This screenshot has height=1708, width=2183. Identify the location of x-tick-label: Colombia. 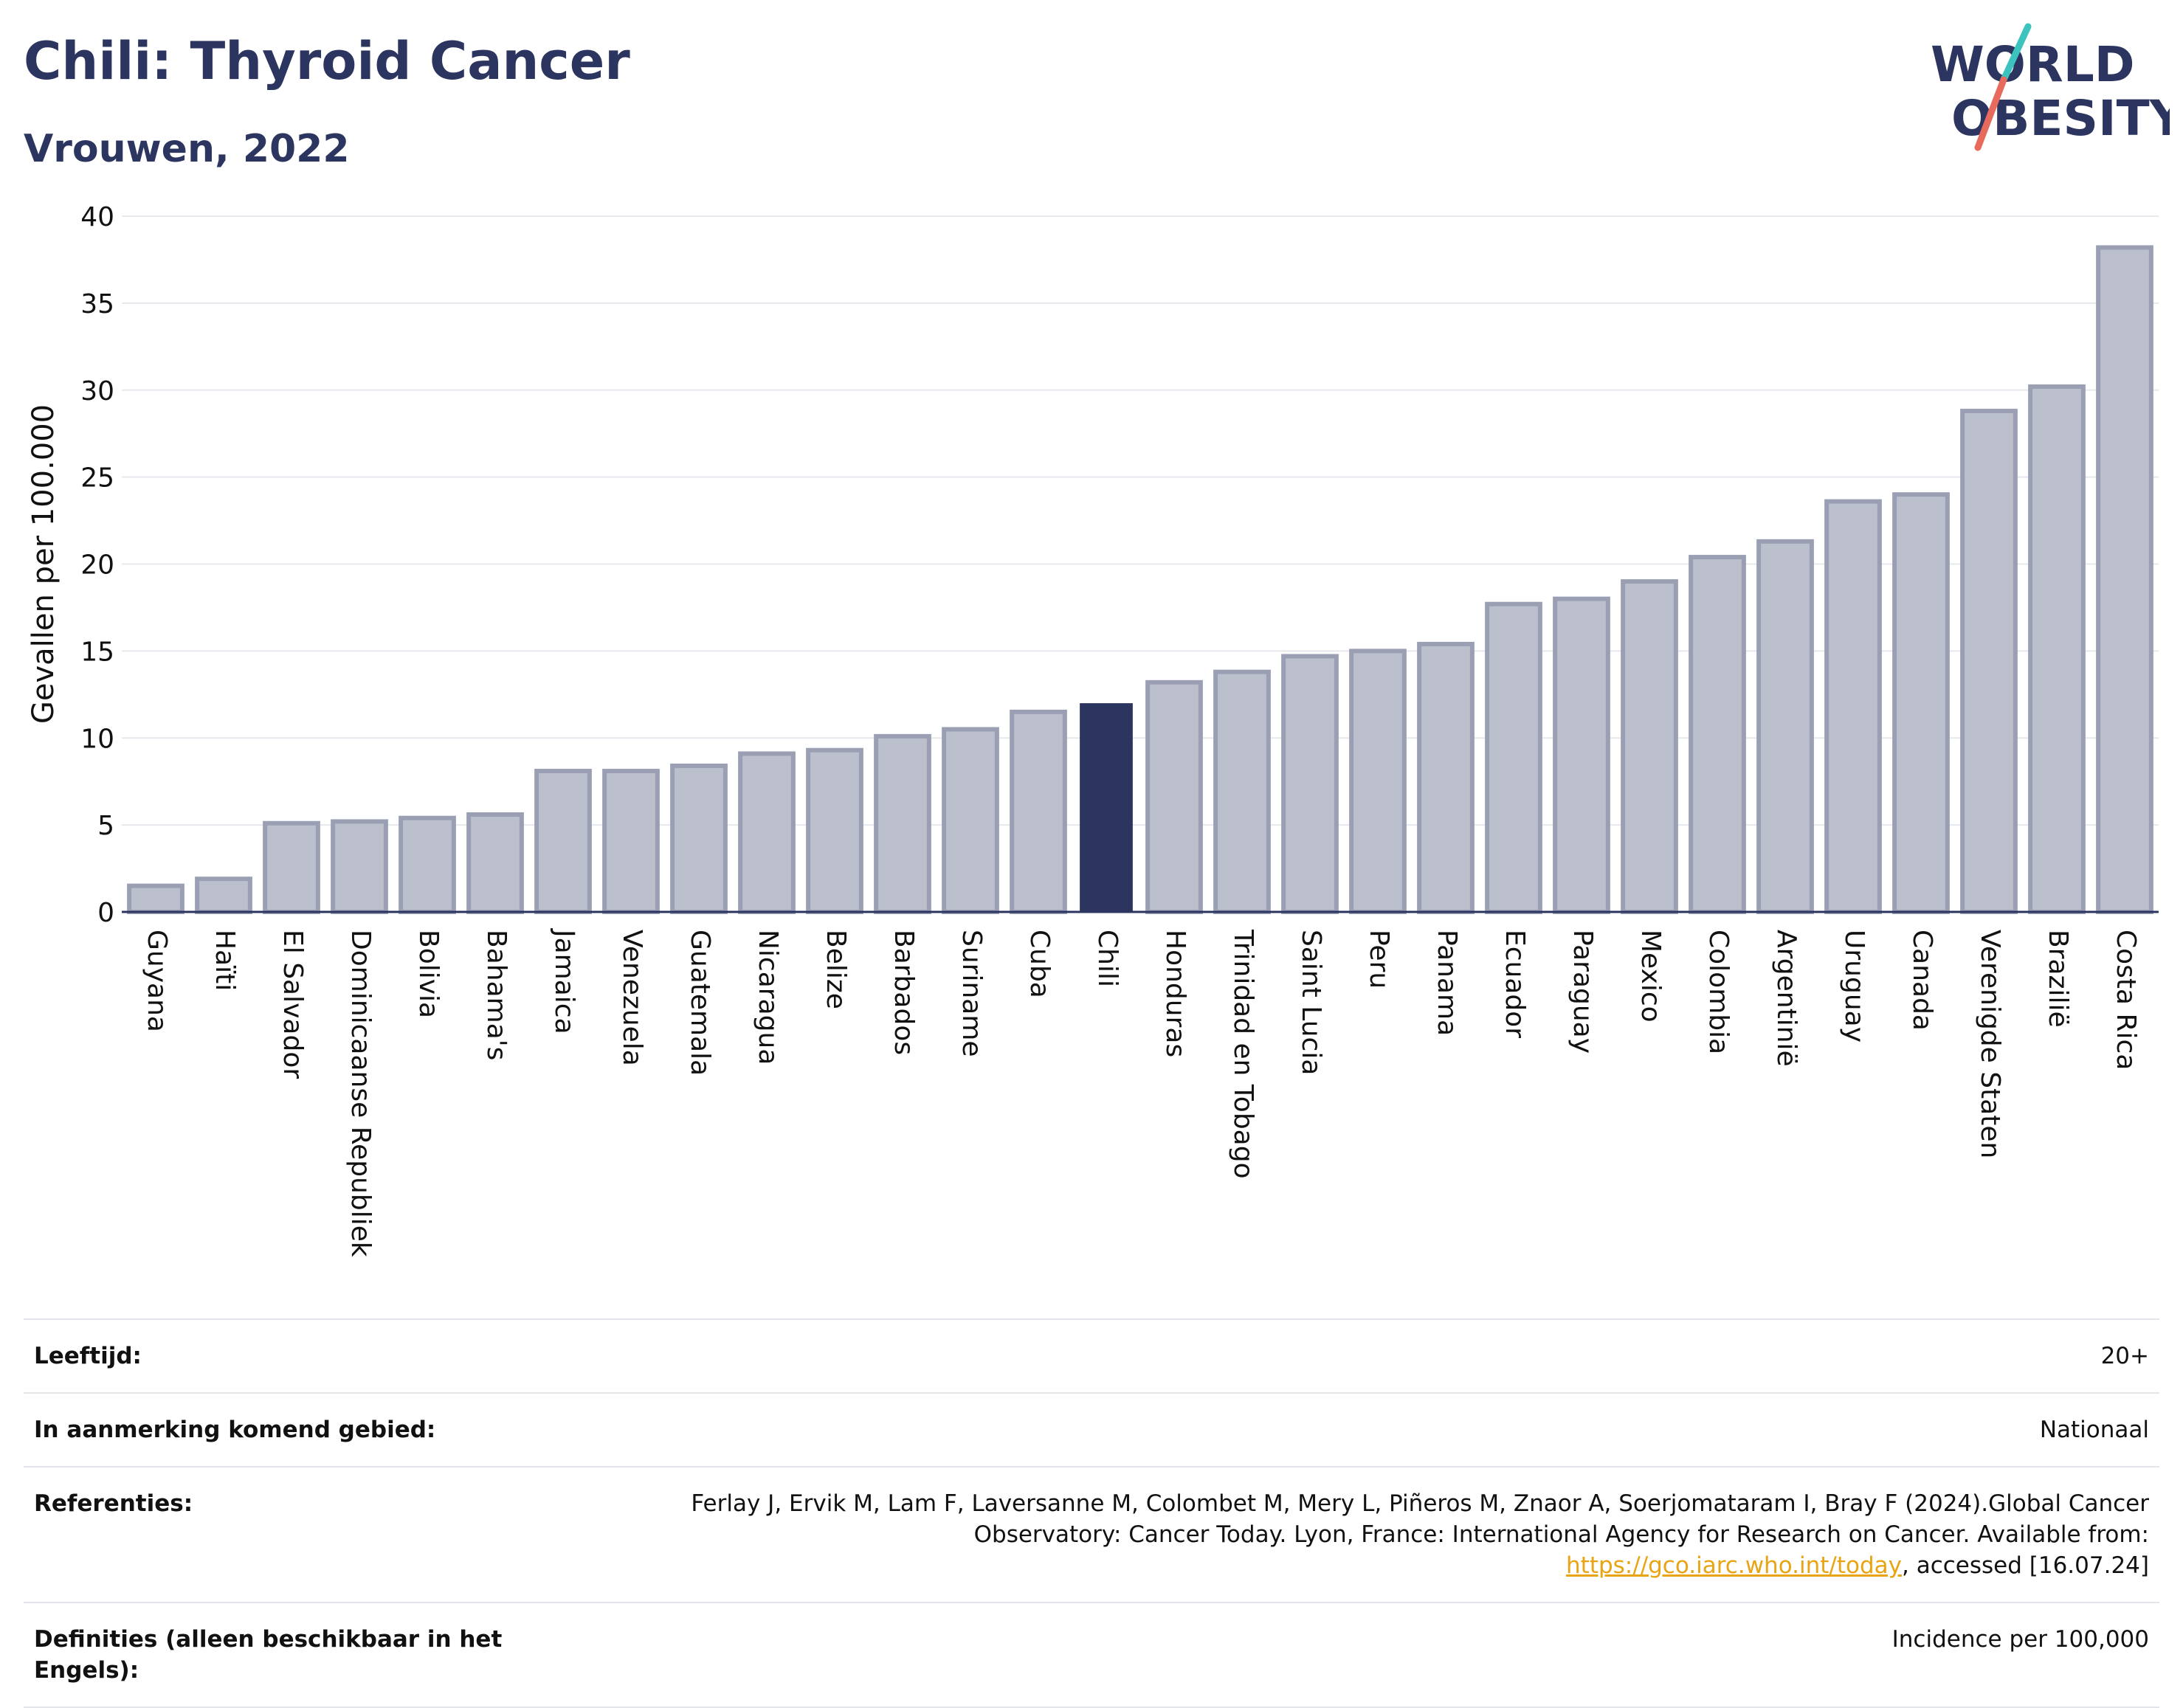
(1718, 992).